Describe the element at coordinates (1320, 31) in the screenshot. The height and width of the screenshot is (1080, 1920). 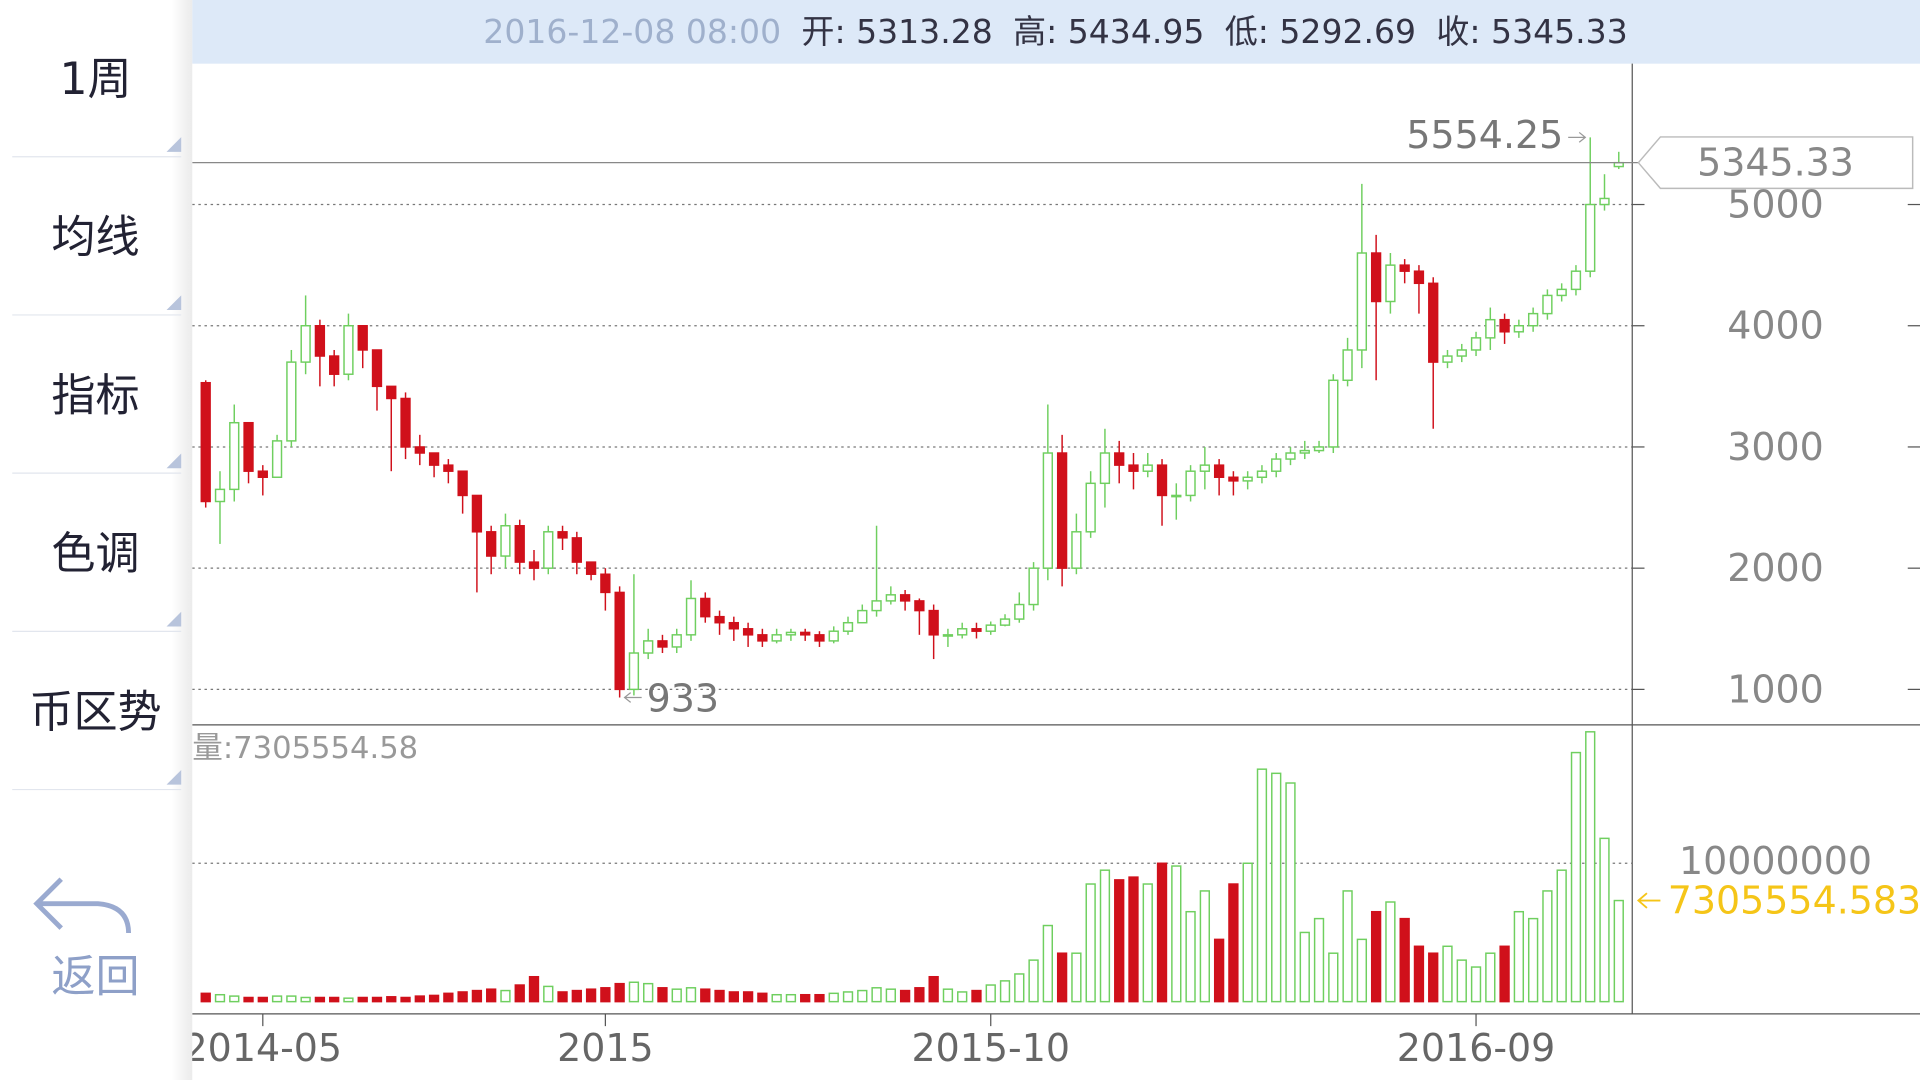
I see `header-low: 低: 5292.69` at that location.